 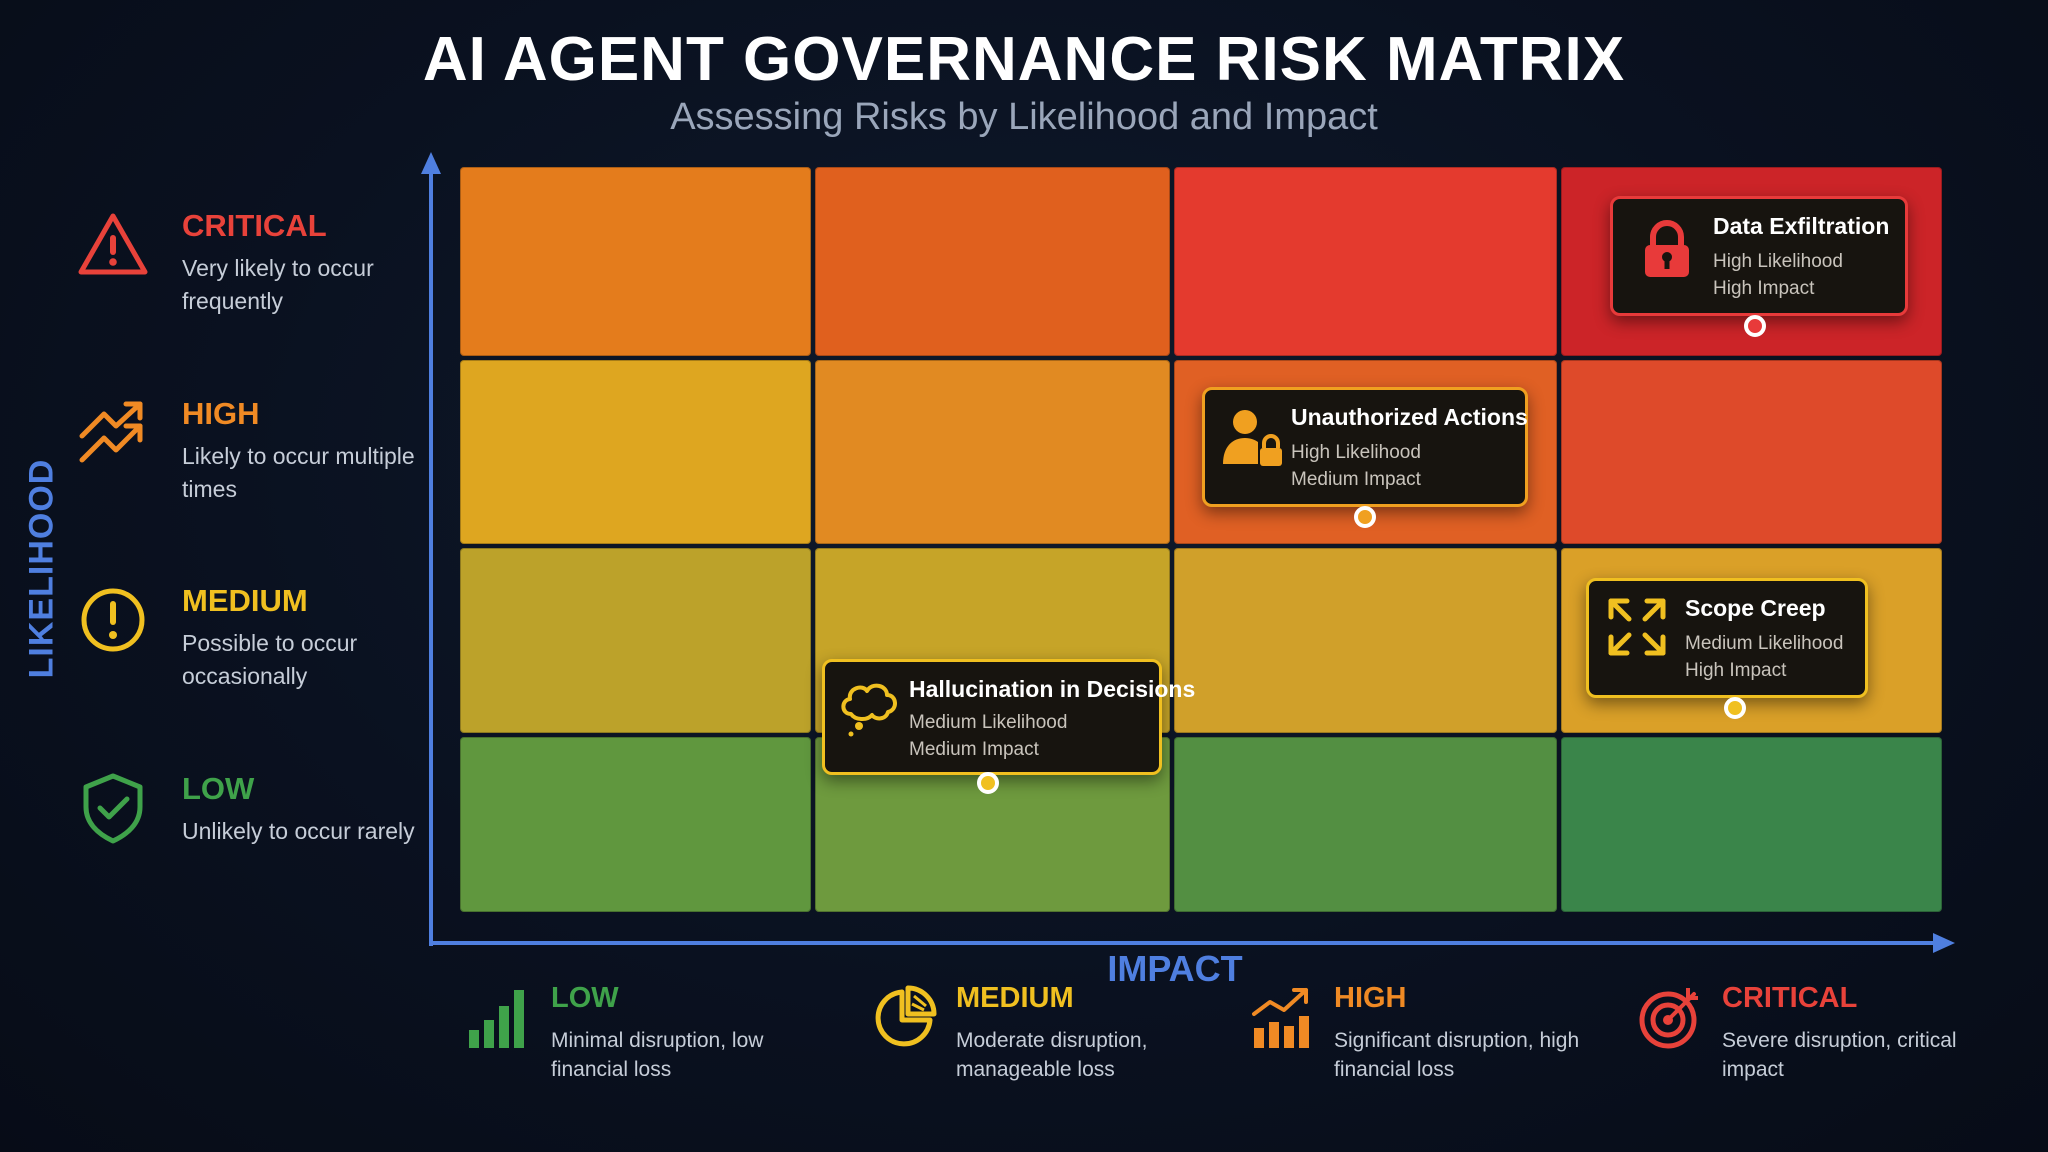 I want to click on impact-description: Minimal disruption, low financial loss, so click(x=657, y=1055).